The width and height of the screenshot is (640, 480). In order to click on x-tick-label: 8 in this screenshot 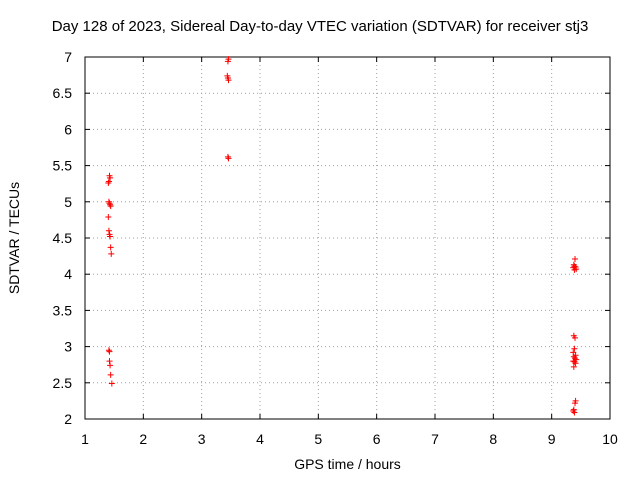, I will do `click(493, 439)`.